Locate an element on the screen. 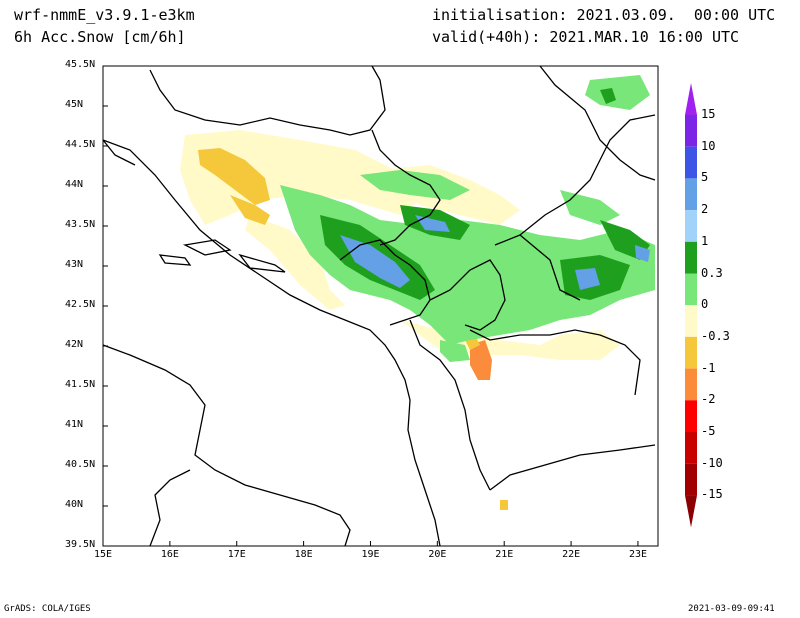  colorbar-top-arrow is located at coordinates (691, 99).